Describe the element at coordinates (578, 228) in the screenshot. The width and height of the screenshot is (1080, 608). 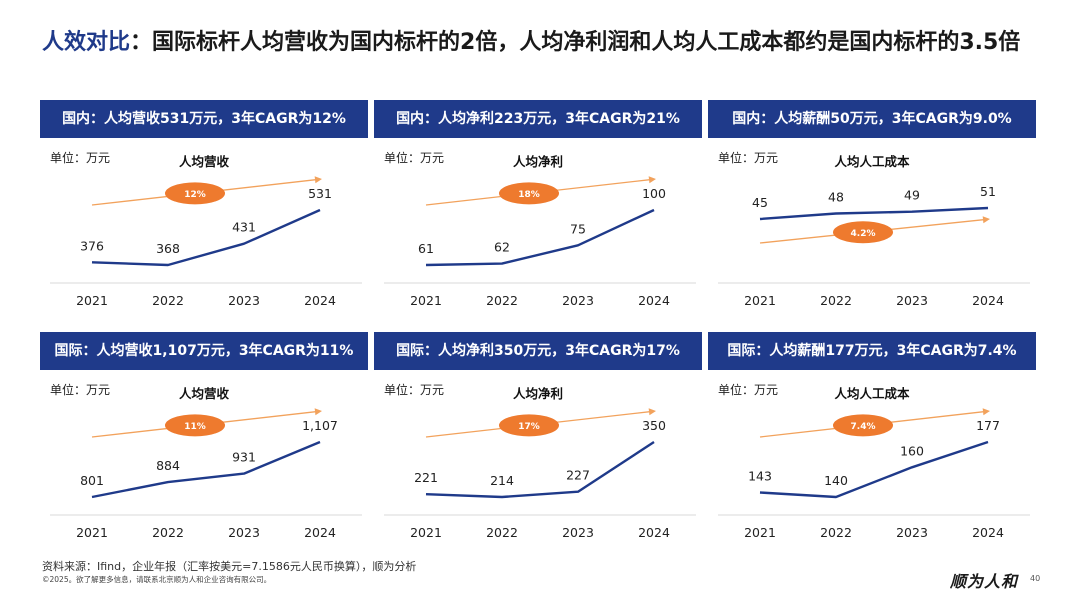
I see `data-label: 75` at that location.